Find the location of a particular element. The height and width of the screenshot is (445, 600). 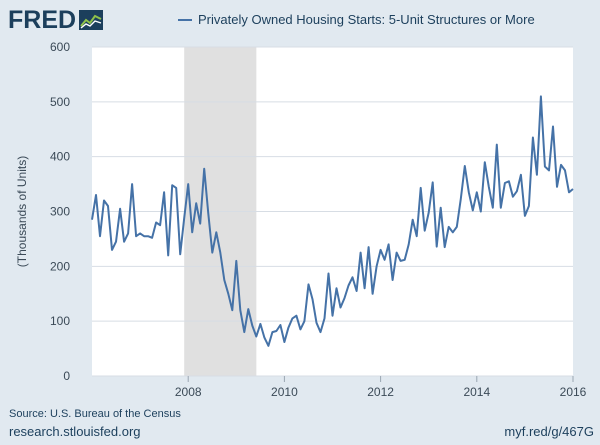

fred-logo-graph-icon is located at coordinates (91, 20).